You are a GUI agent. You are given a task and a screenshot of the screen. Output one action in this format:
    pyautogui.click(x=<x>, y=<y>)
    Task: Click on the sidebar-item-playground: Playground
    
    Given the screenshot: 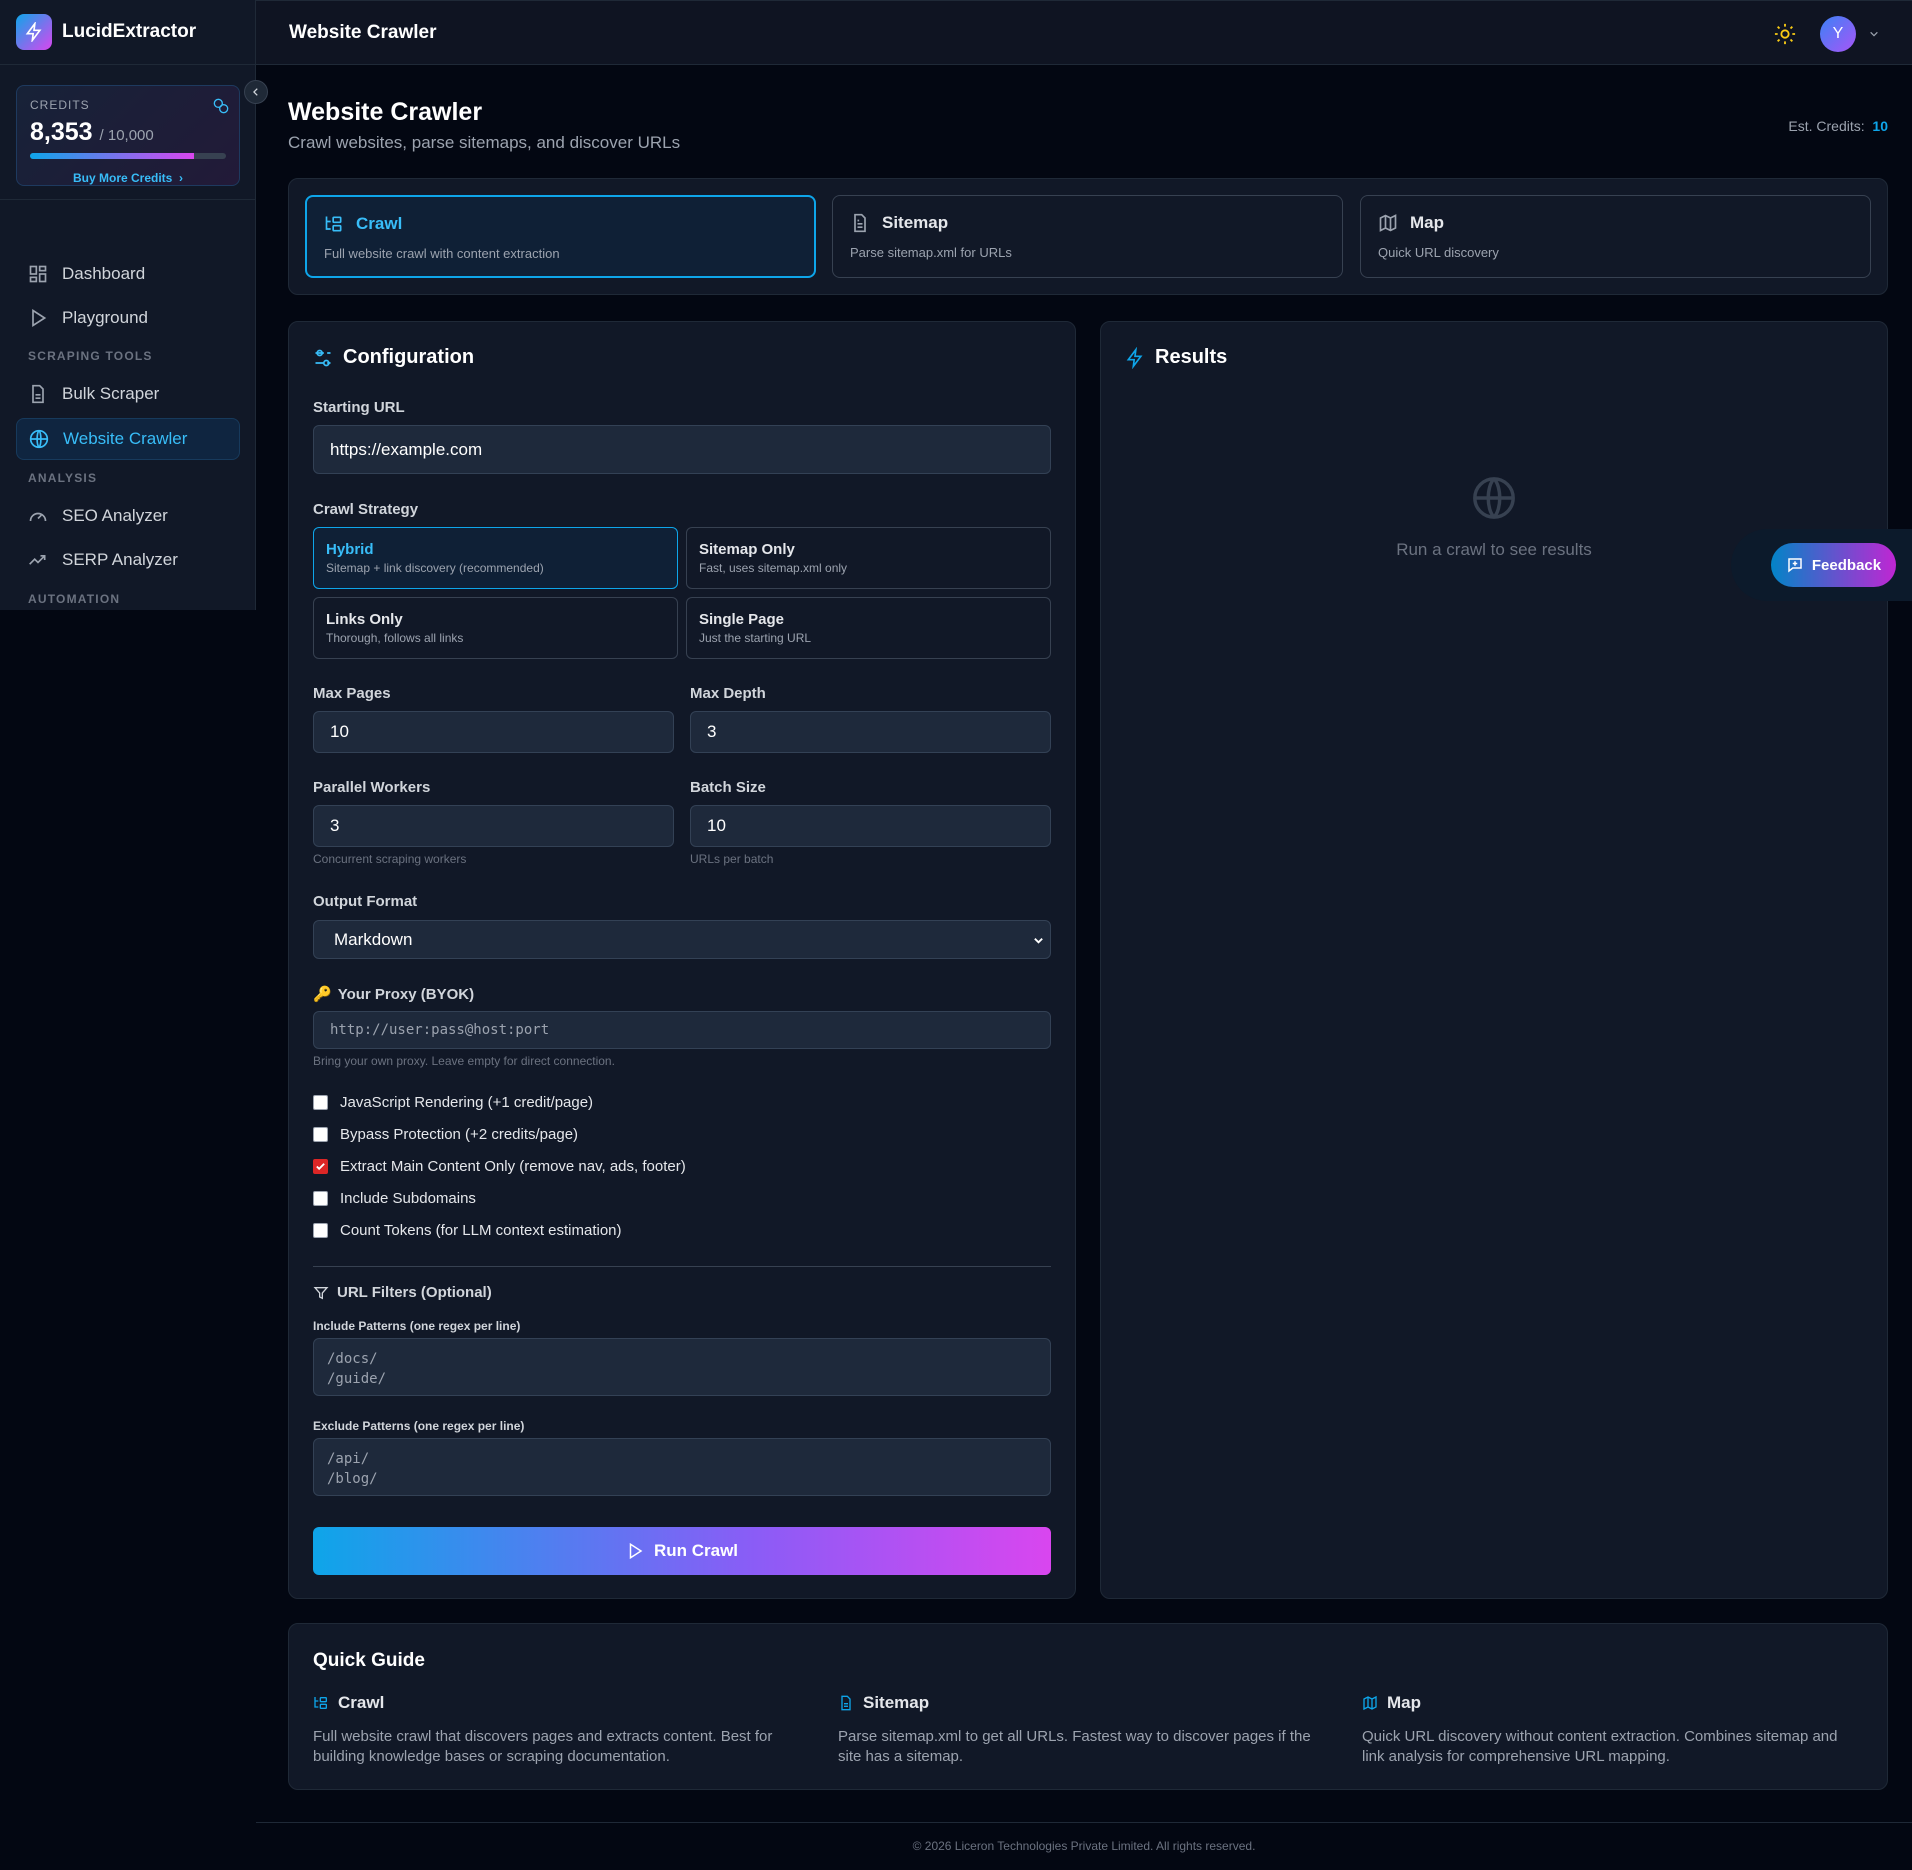 What is the action you would take?
    pyautogui.click(x=128, y=318)
    